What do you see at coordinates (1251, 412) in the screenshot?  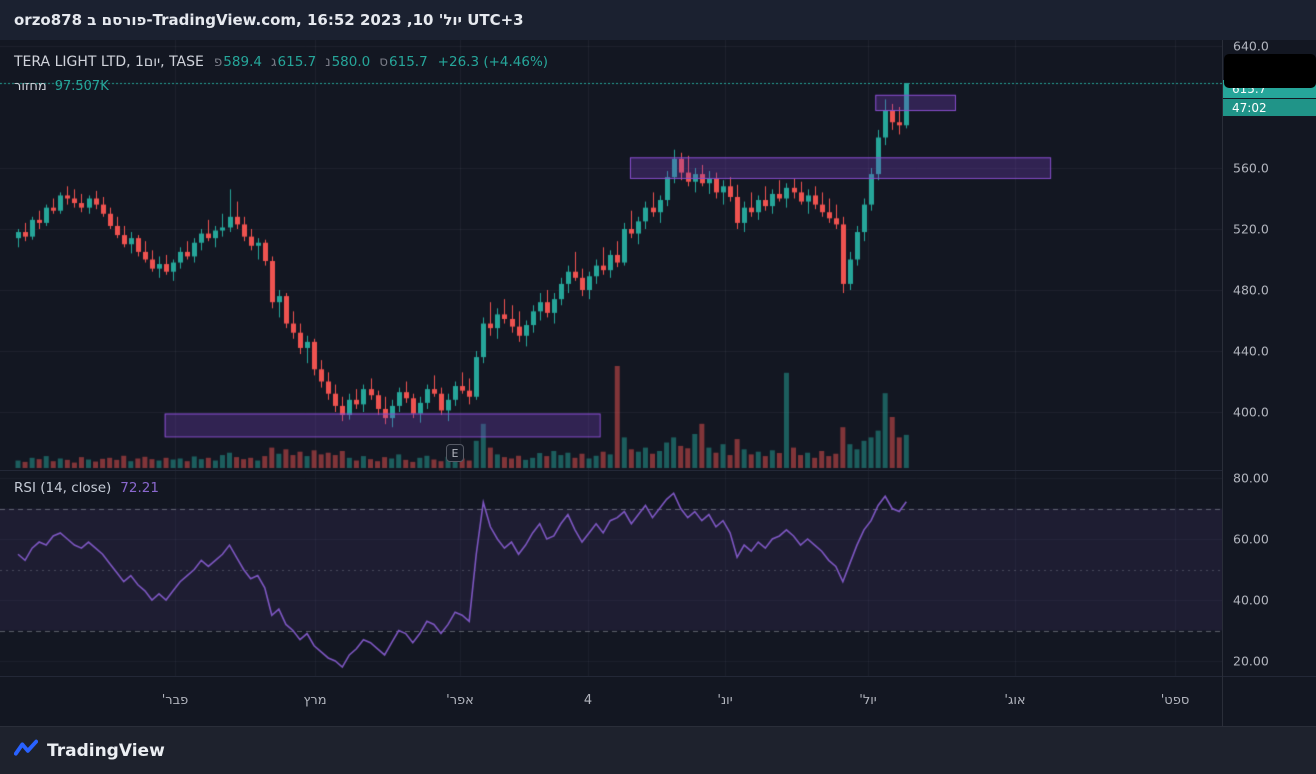 I see `price-axis-label: 400.0` at bounding box center [1251, 412].